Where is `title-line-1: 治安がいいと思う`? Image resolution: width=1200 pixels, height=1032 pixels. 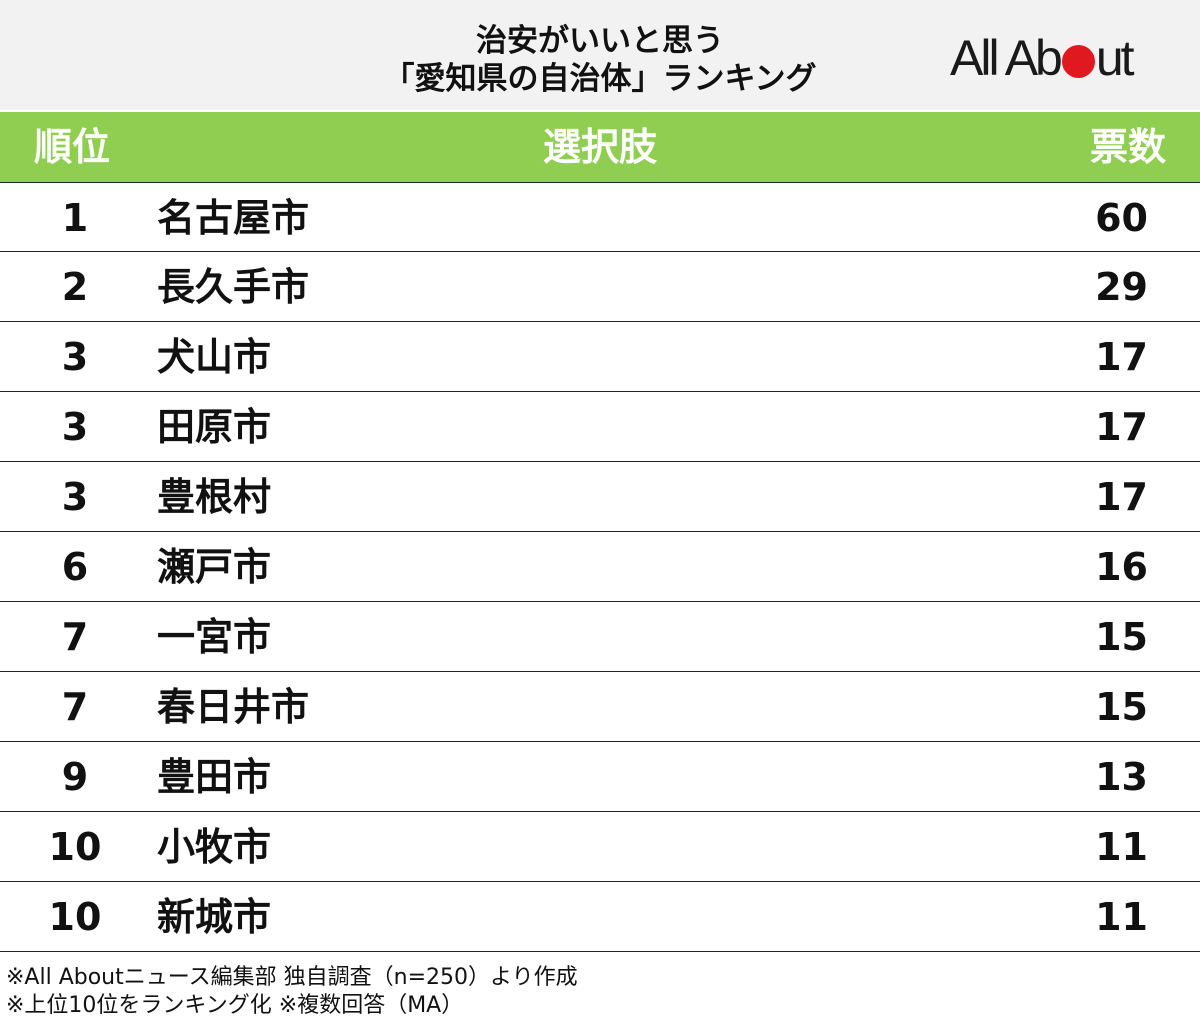 title-line-1: 治安がいいと思う is located at coordinates (600, 41).